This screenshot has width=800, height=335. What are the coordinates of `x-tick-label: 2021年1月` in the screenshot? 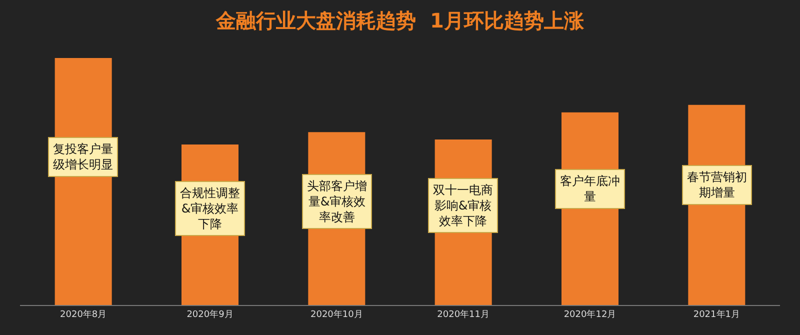 It's located at (716, 314).